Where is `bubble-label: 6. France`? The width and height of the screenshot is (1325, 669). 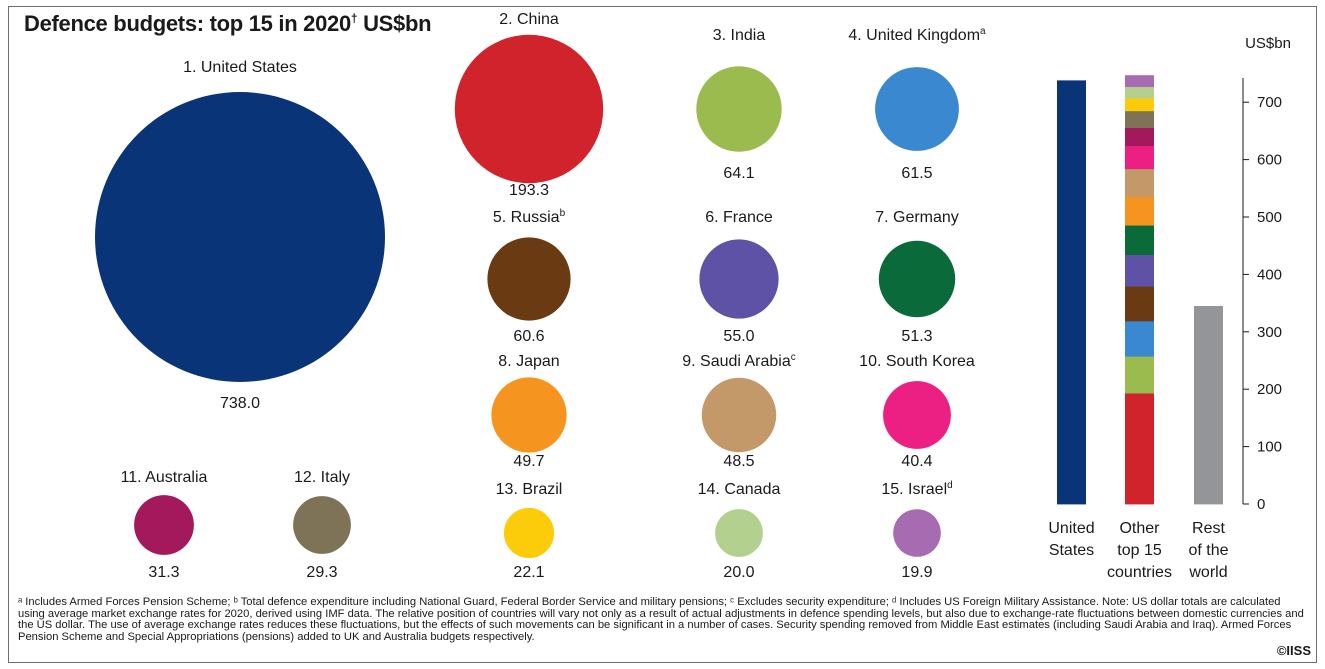
bubble-label: 6. France is located at coordinates (739, 217).